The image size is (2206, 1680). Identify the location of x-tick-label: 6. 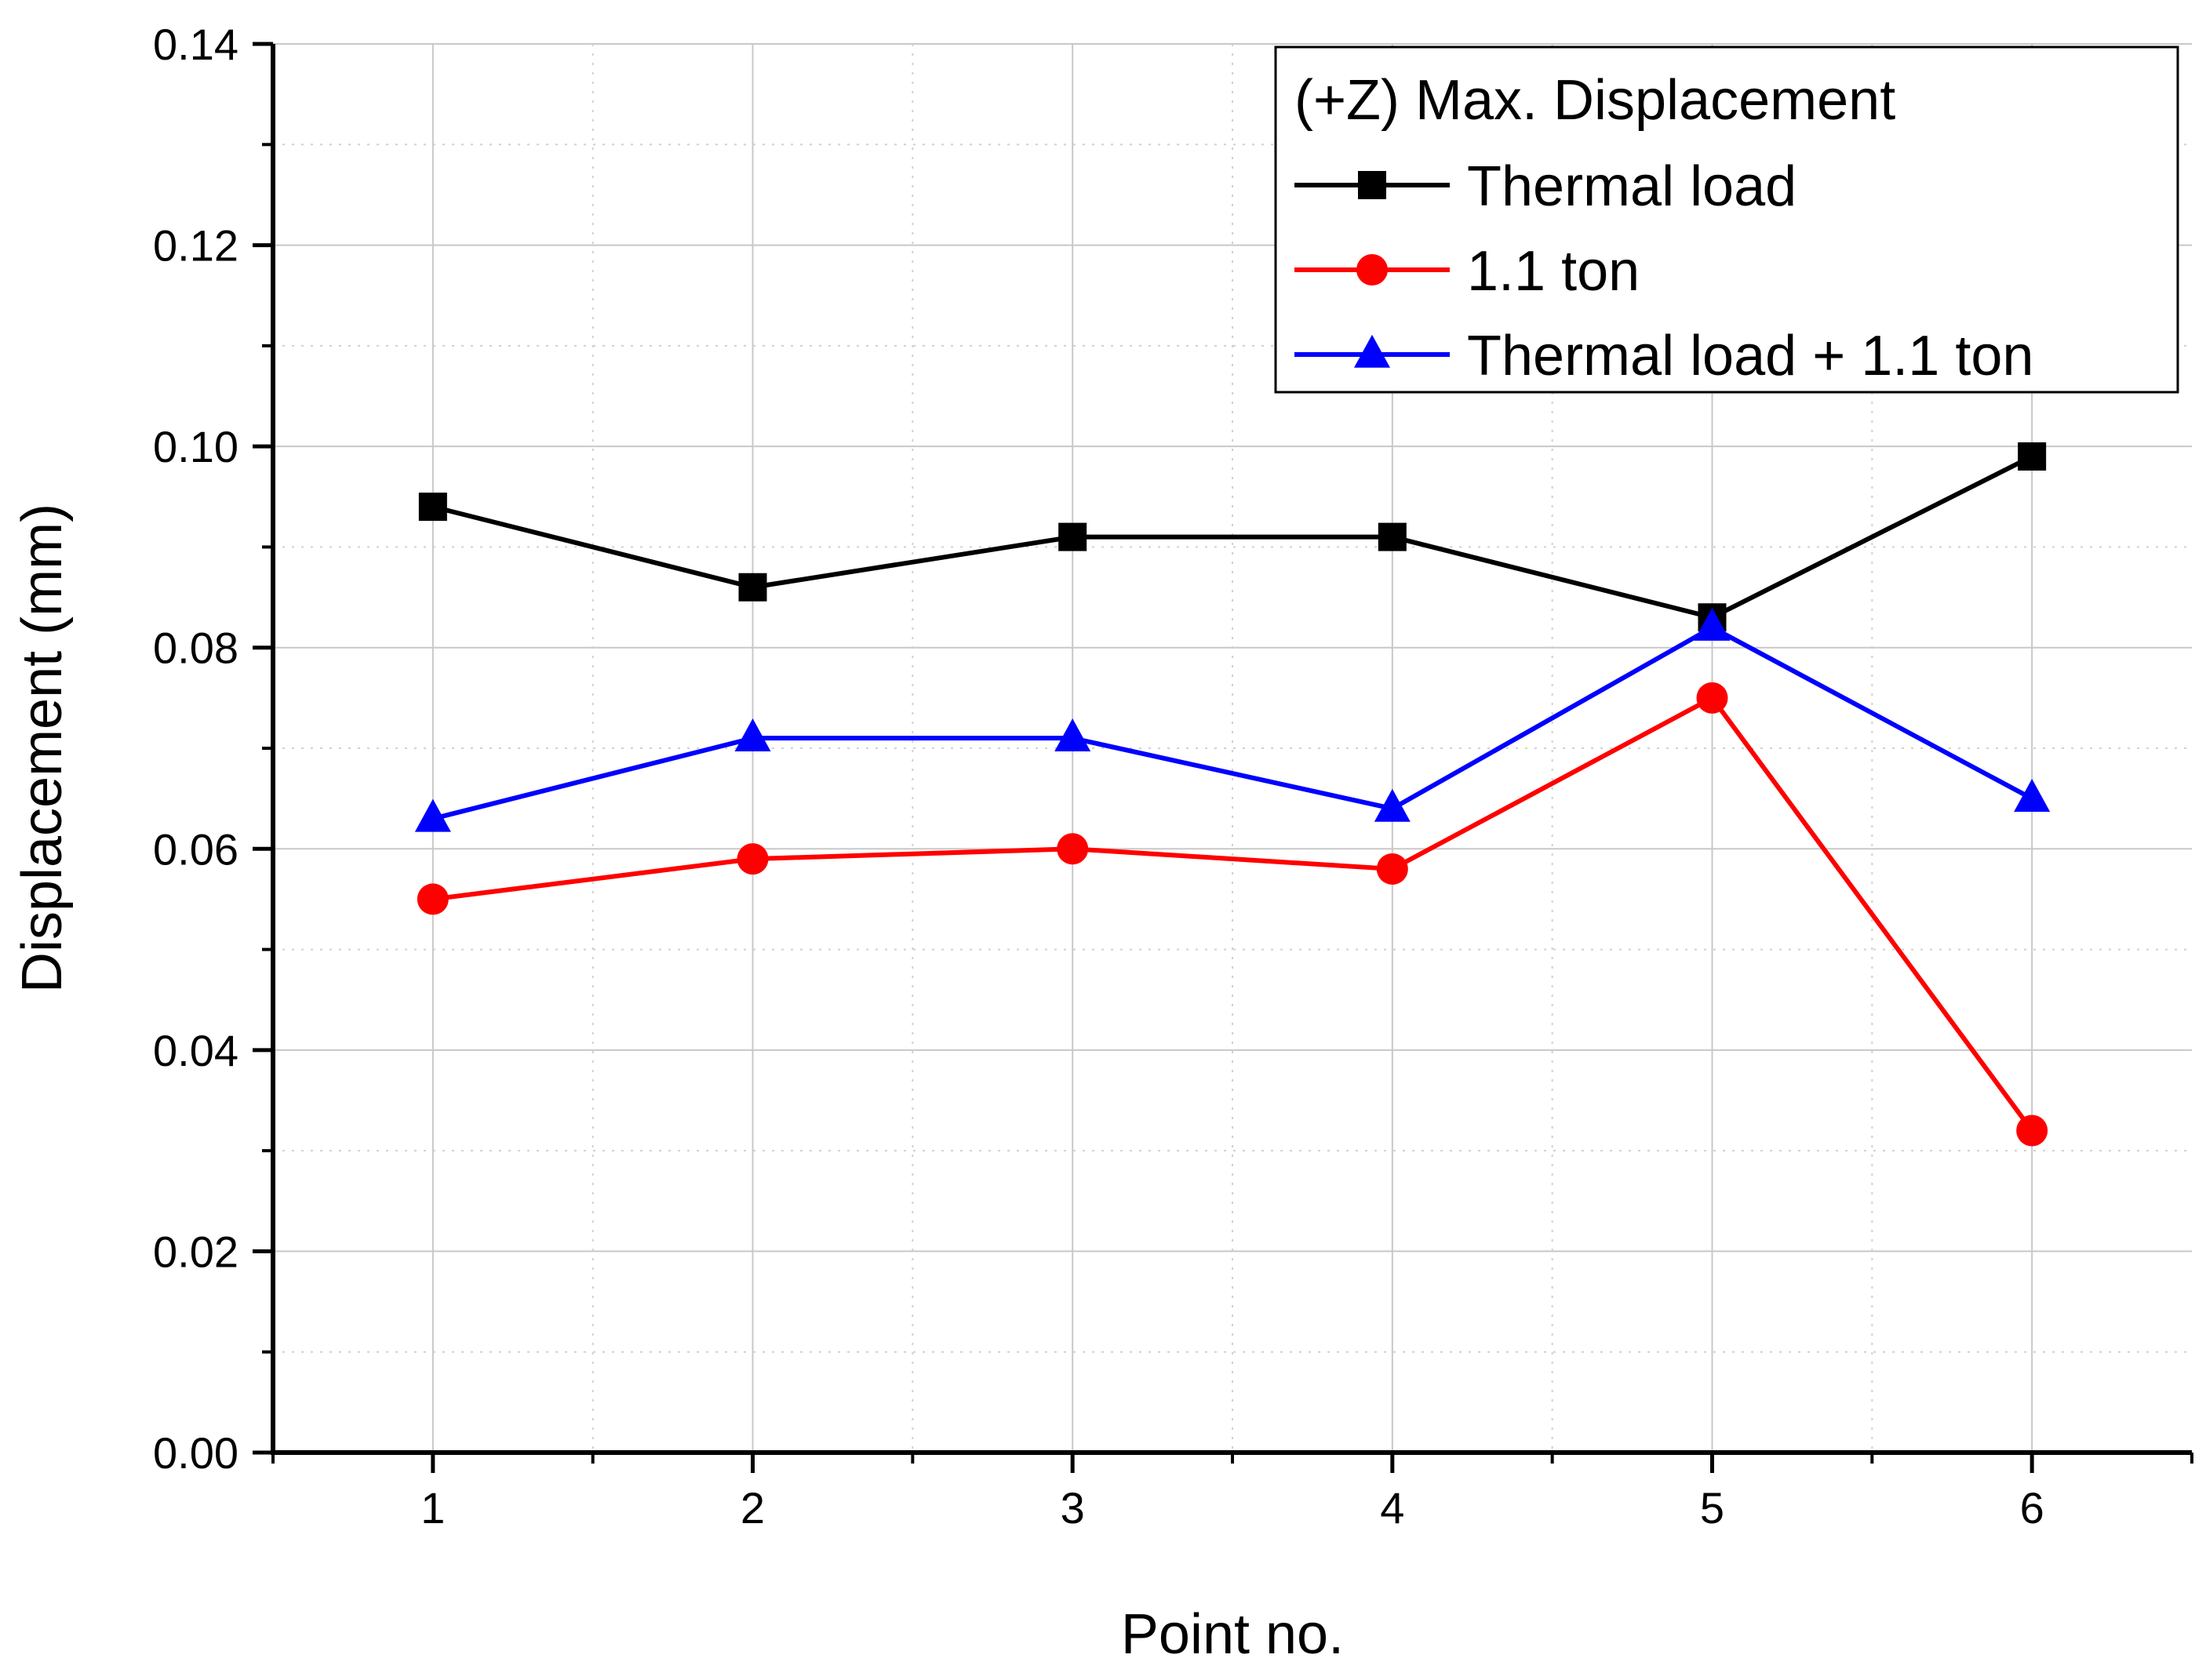
(2032, 1508).